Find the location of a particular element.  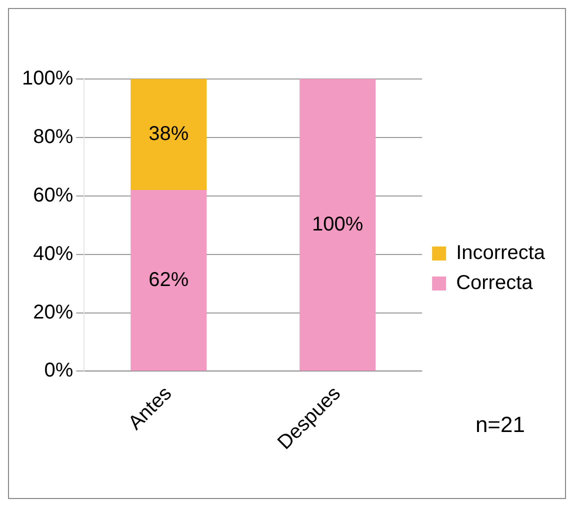

y-tick-label: 0% is located at coordinates (59, 371).